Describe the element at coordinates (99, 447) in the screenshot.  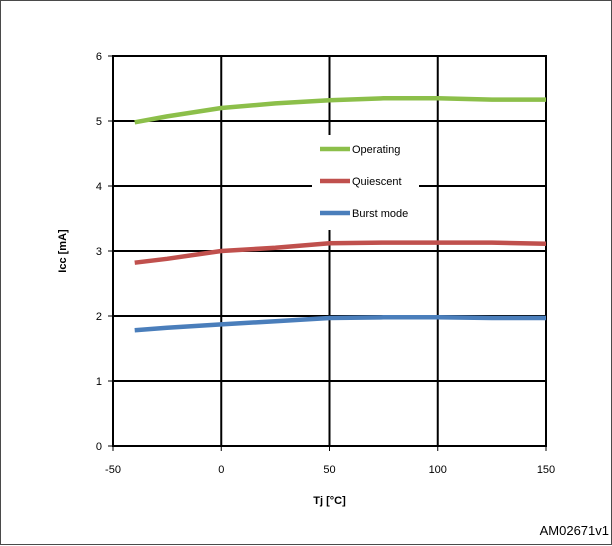
I see `y-tick-label: 0` at that location.